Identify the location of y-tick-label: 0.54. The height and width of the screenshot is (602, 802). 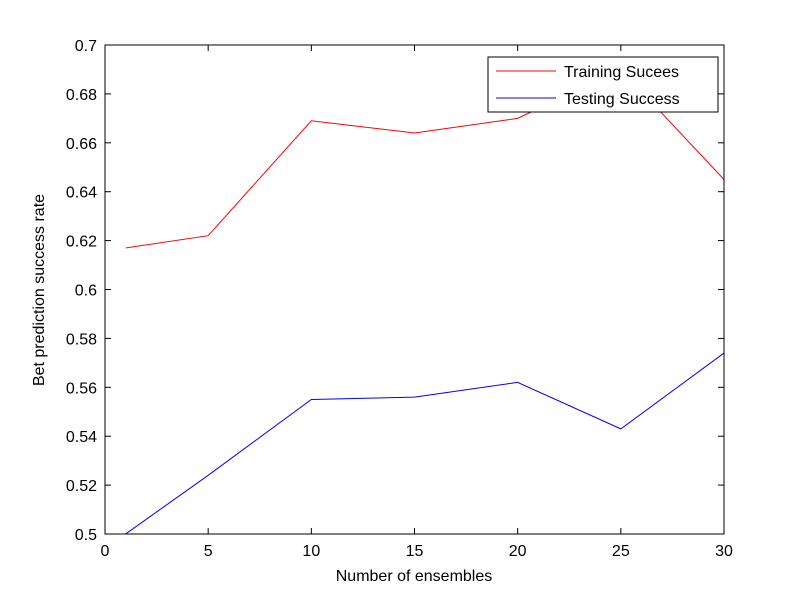
(81, 437).